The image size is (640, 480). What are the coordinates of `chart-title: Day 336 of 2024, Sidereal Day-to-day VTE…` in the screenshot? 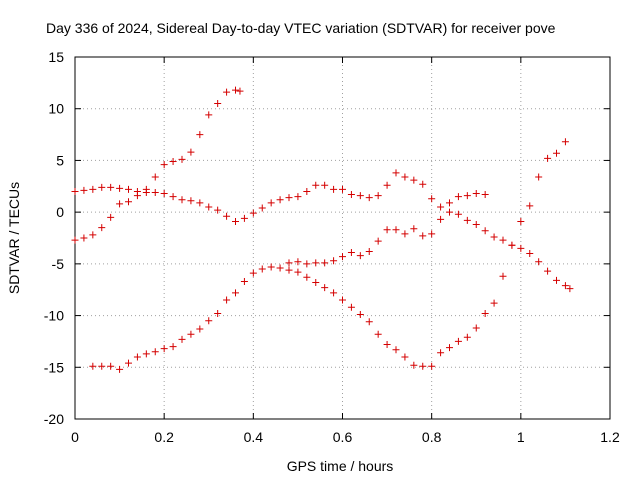 It's located at (301, 28).